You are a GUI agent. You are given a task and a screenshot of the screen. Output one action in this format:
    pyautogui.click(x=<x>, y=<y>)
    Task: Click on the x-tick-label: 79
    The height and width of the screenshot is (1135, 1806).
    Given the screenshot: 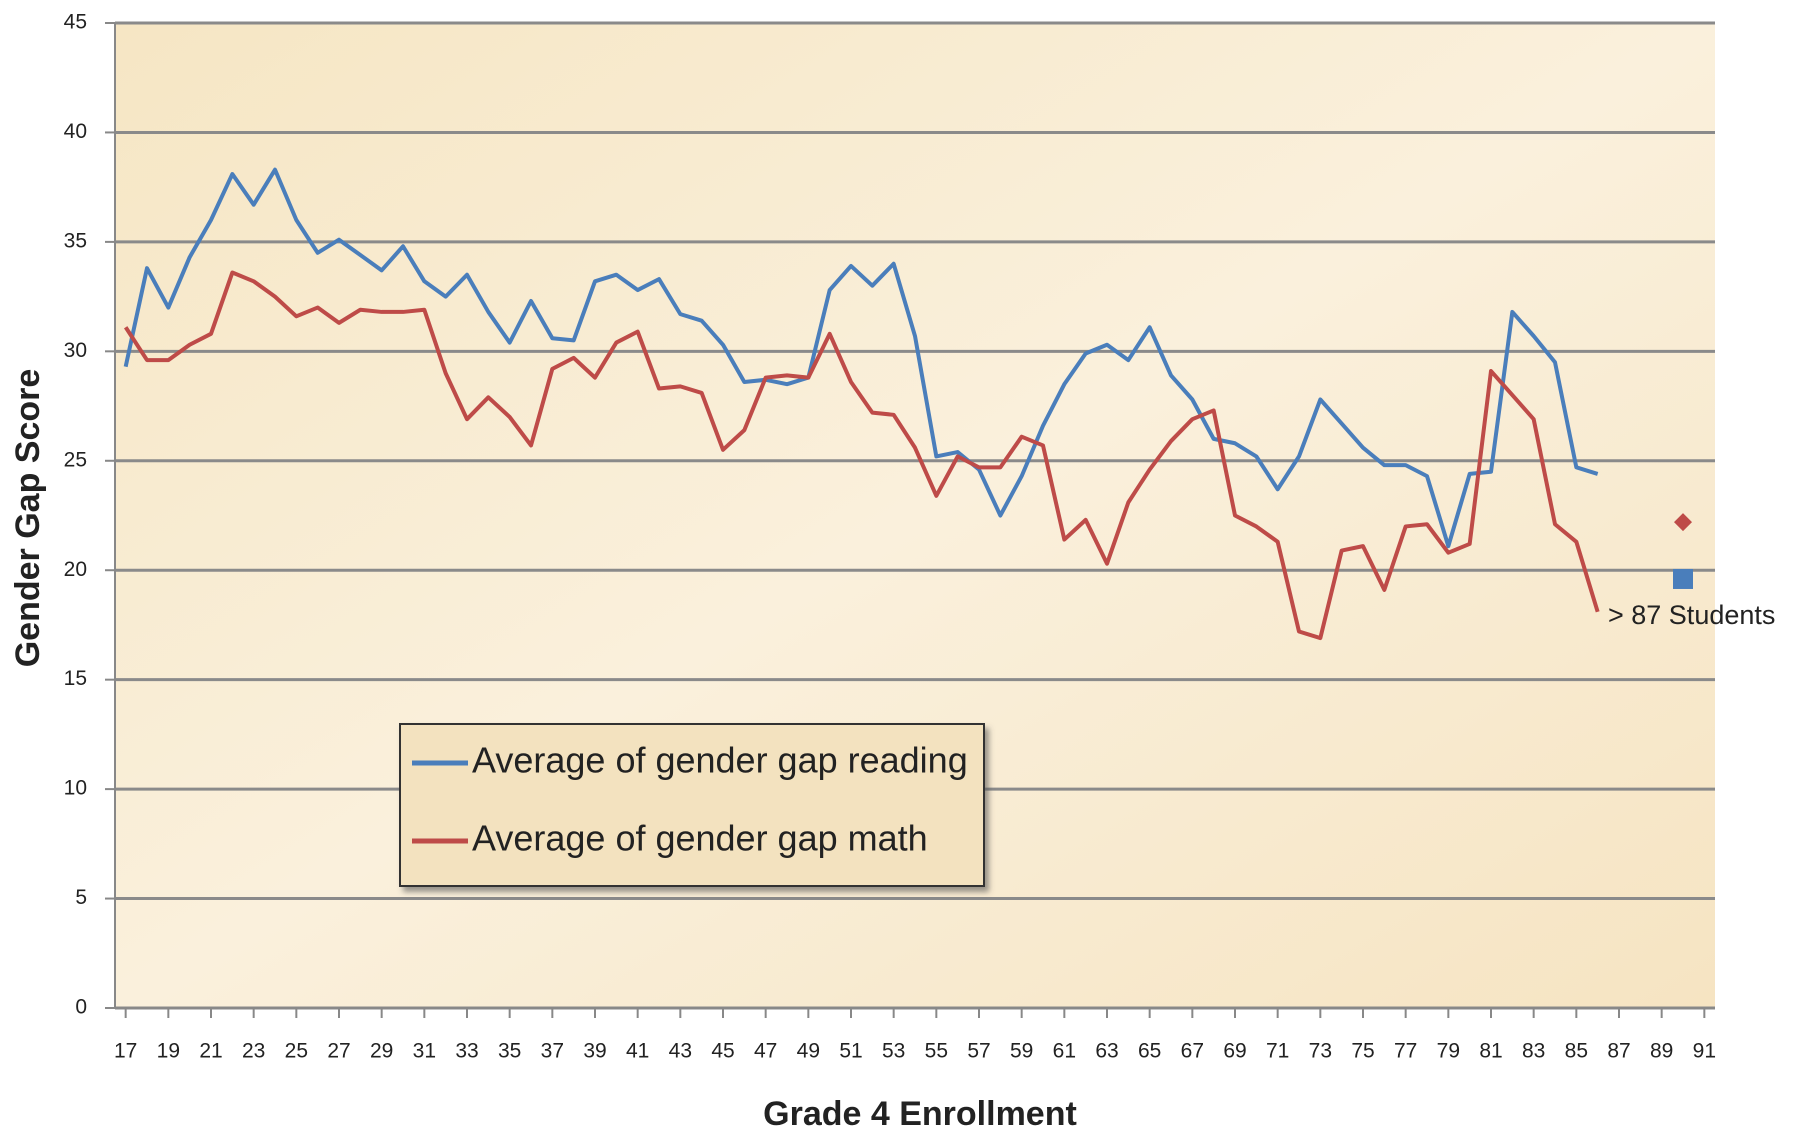 What is the action you would take?
    pyautogui.click(x=1448, y=1051)
    